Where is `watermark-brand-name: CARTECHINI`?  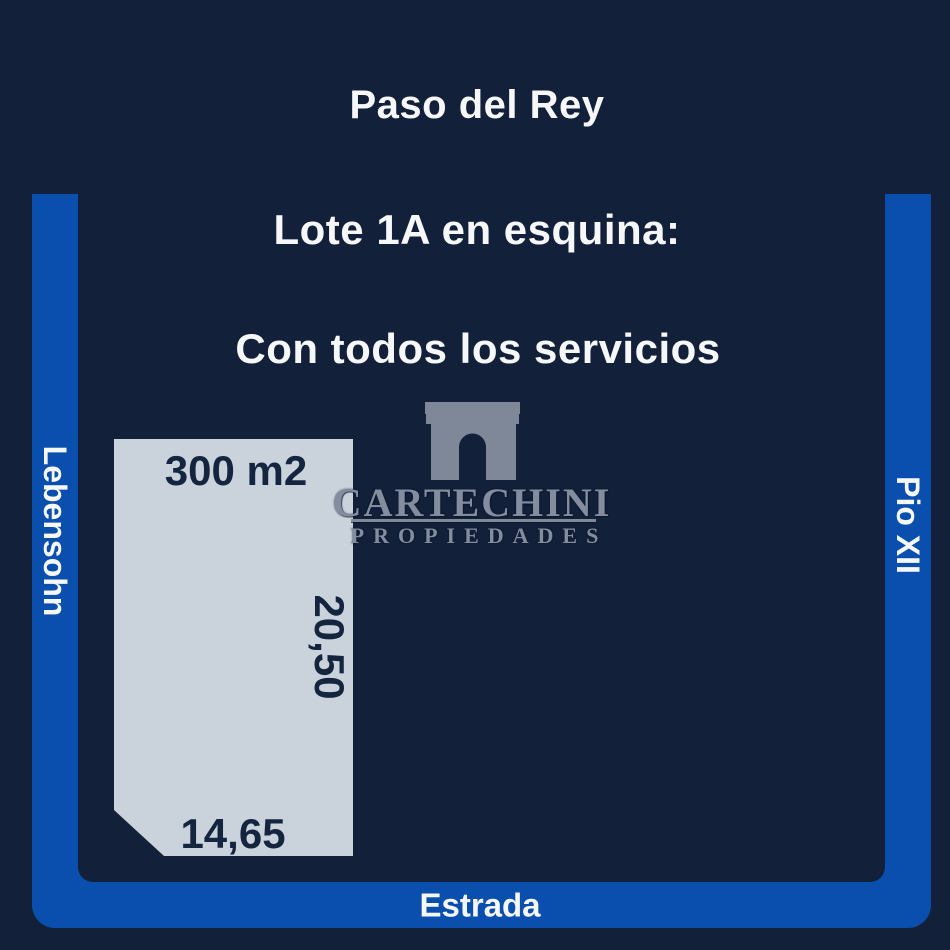 watermark-brand-name: CARTECHINI is located at coordinates (472, 502).